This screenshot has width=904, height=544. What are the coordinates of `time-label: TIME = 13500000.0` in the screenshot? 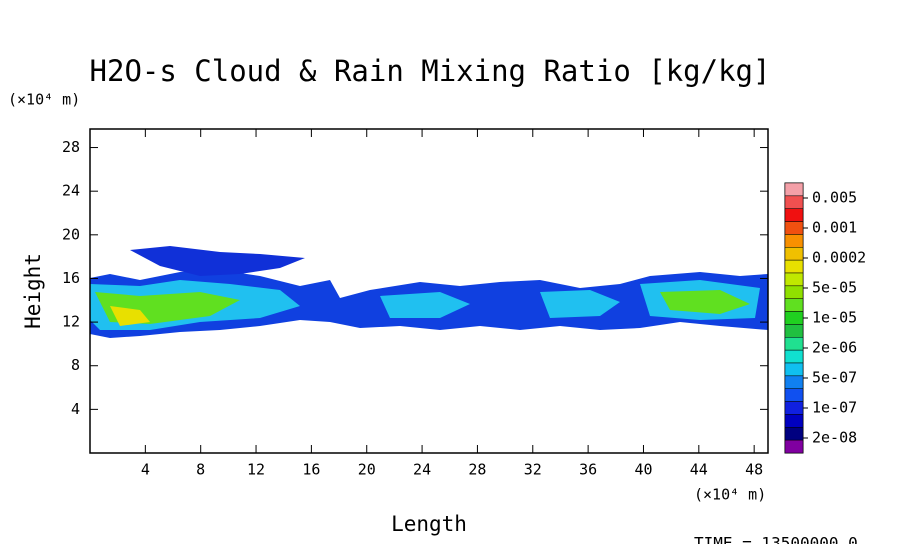 It's located at (776, 539).